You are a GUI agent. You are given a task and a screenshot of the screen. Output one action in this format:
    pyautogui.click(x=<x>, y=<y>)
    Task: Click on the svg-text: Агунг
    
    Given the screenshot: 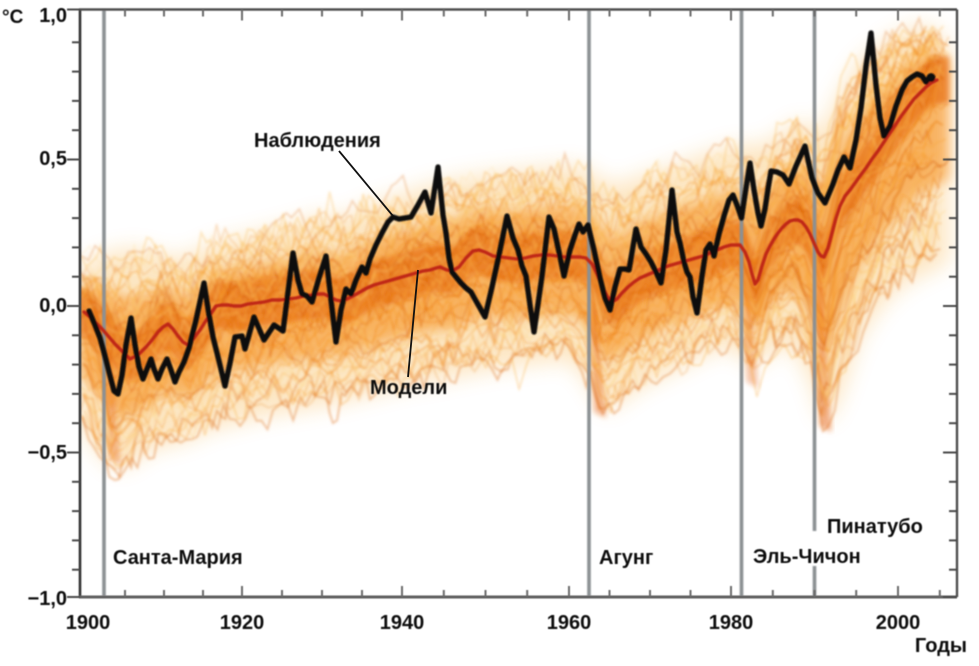 What is the action you would take?
    pyautogui.click(x=626, y=558)
    